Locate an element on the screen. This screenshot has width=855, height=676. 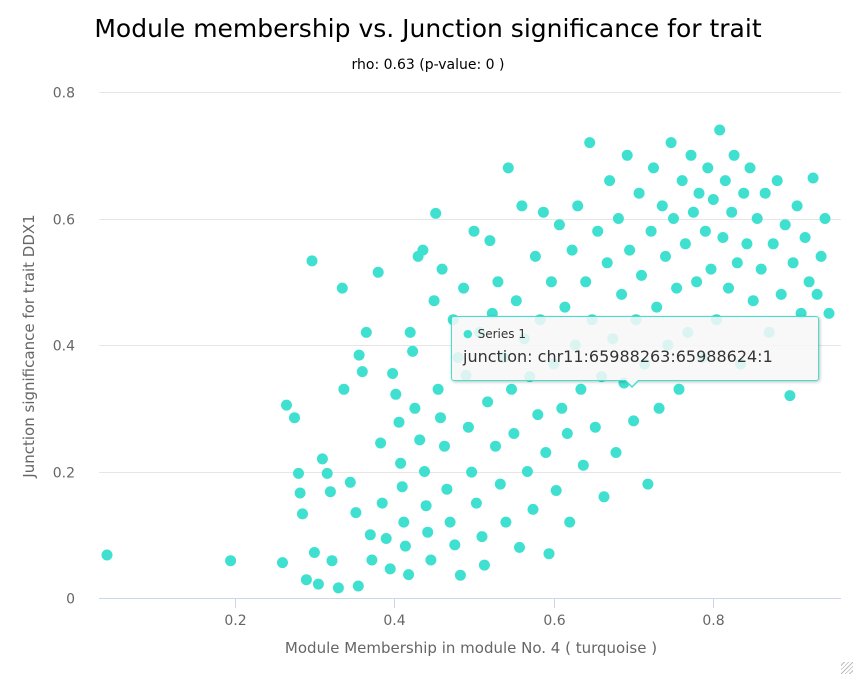
resize-handle-icon is located at coordinates (847, 668).